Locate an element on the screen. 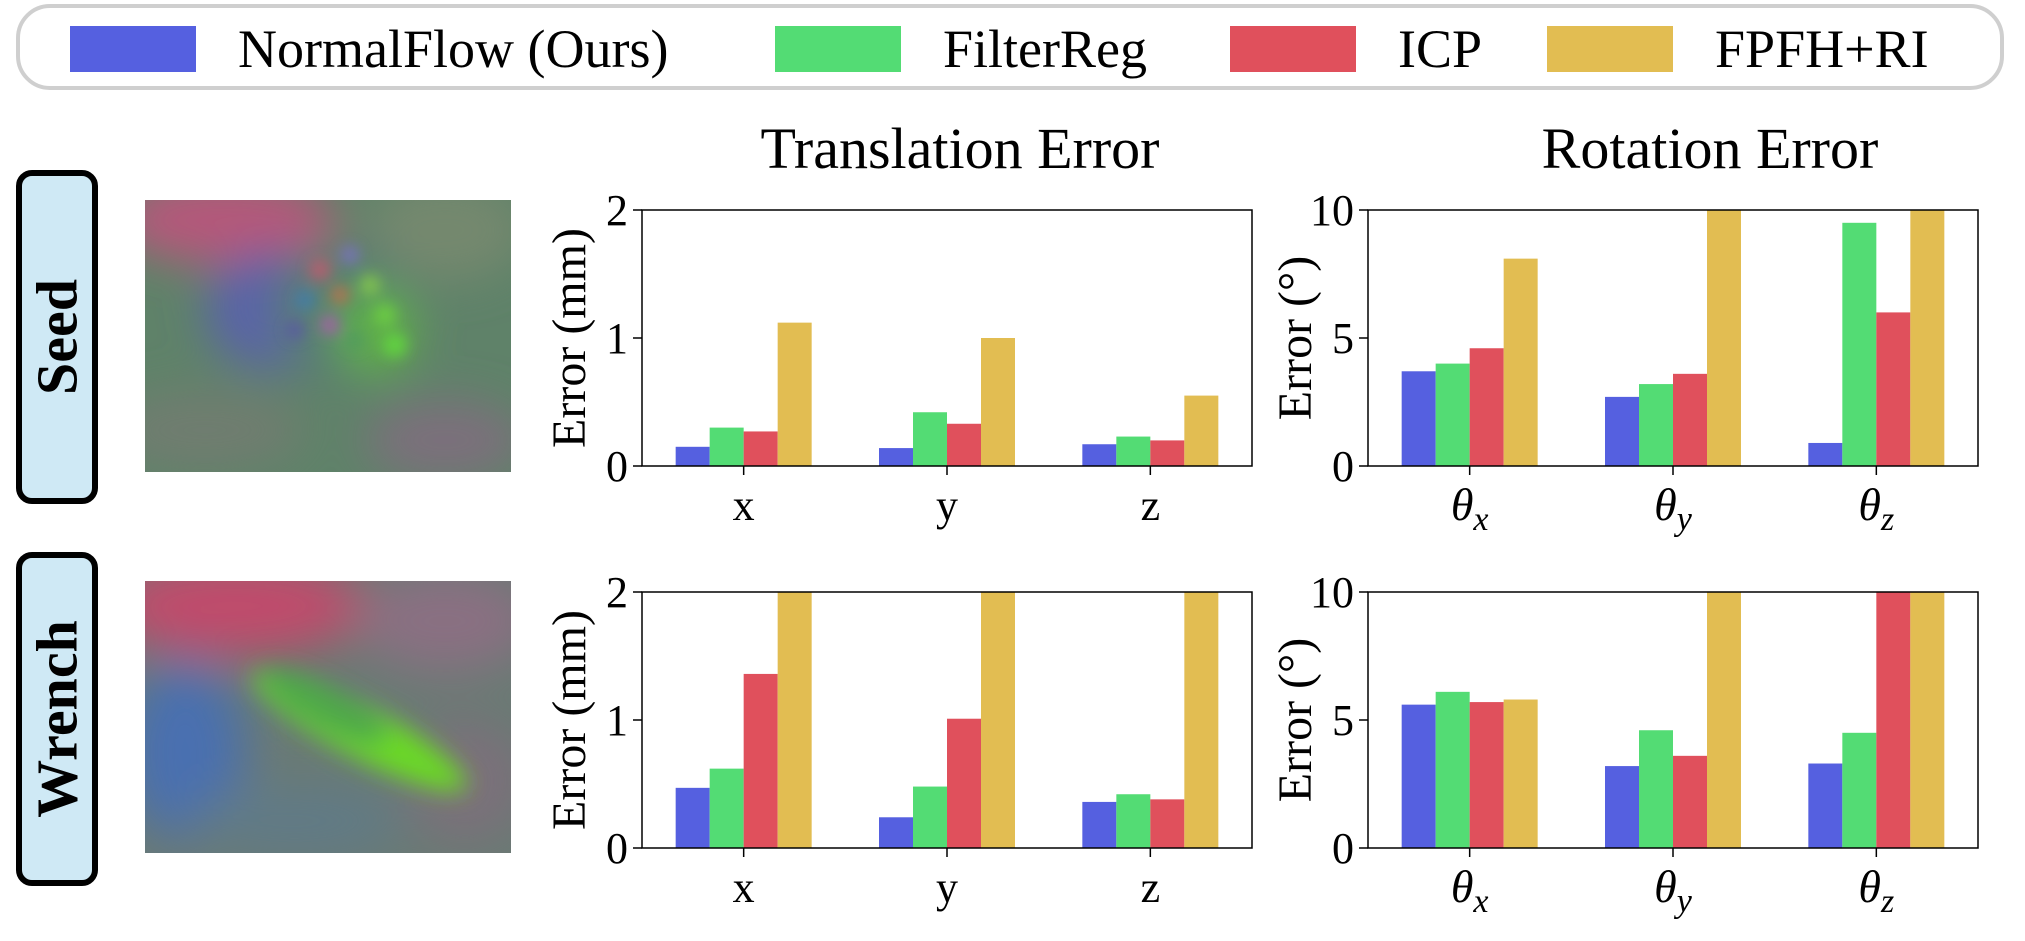  row-label-seed: Seed is located at coordinates (57, 337).